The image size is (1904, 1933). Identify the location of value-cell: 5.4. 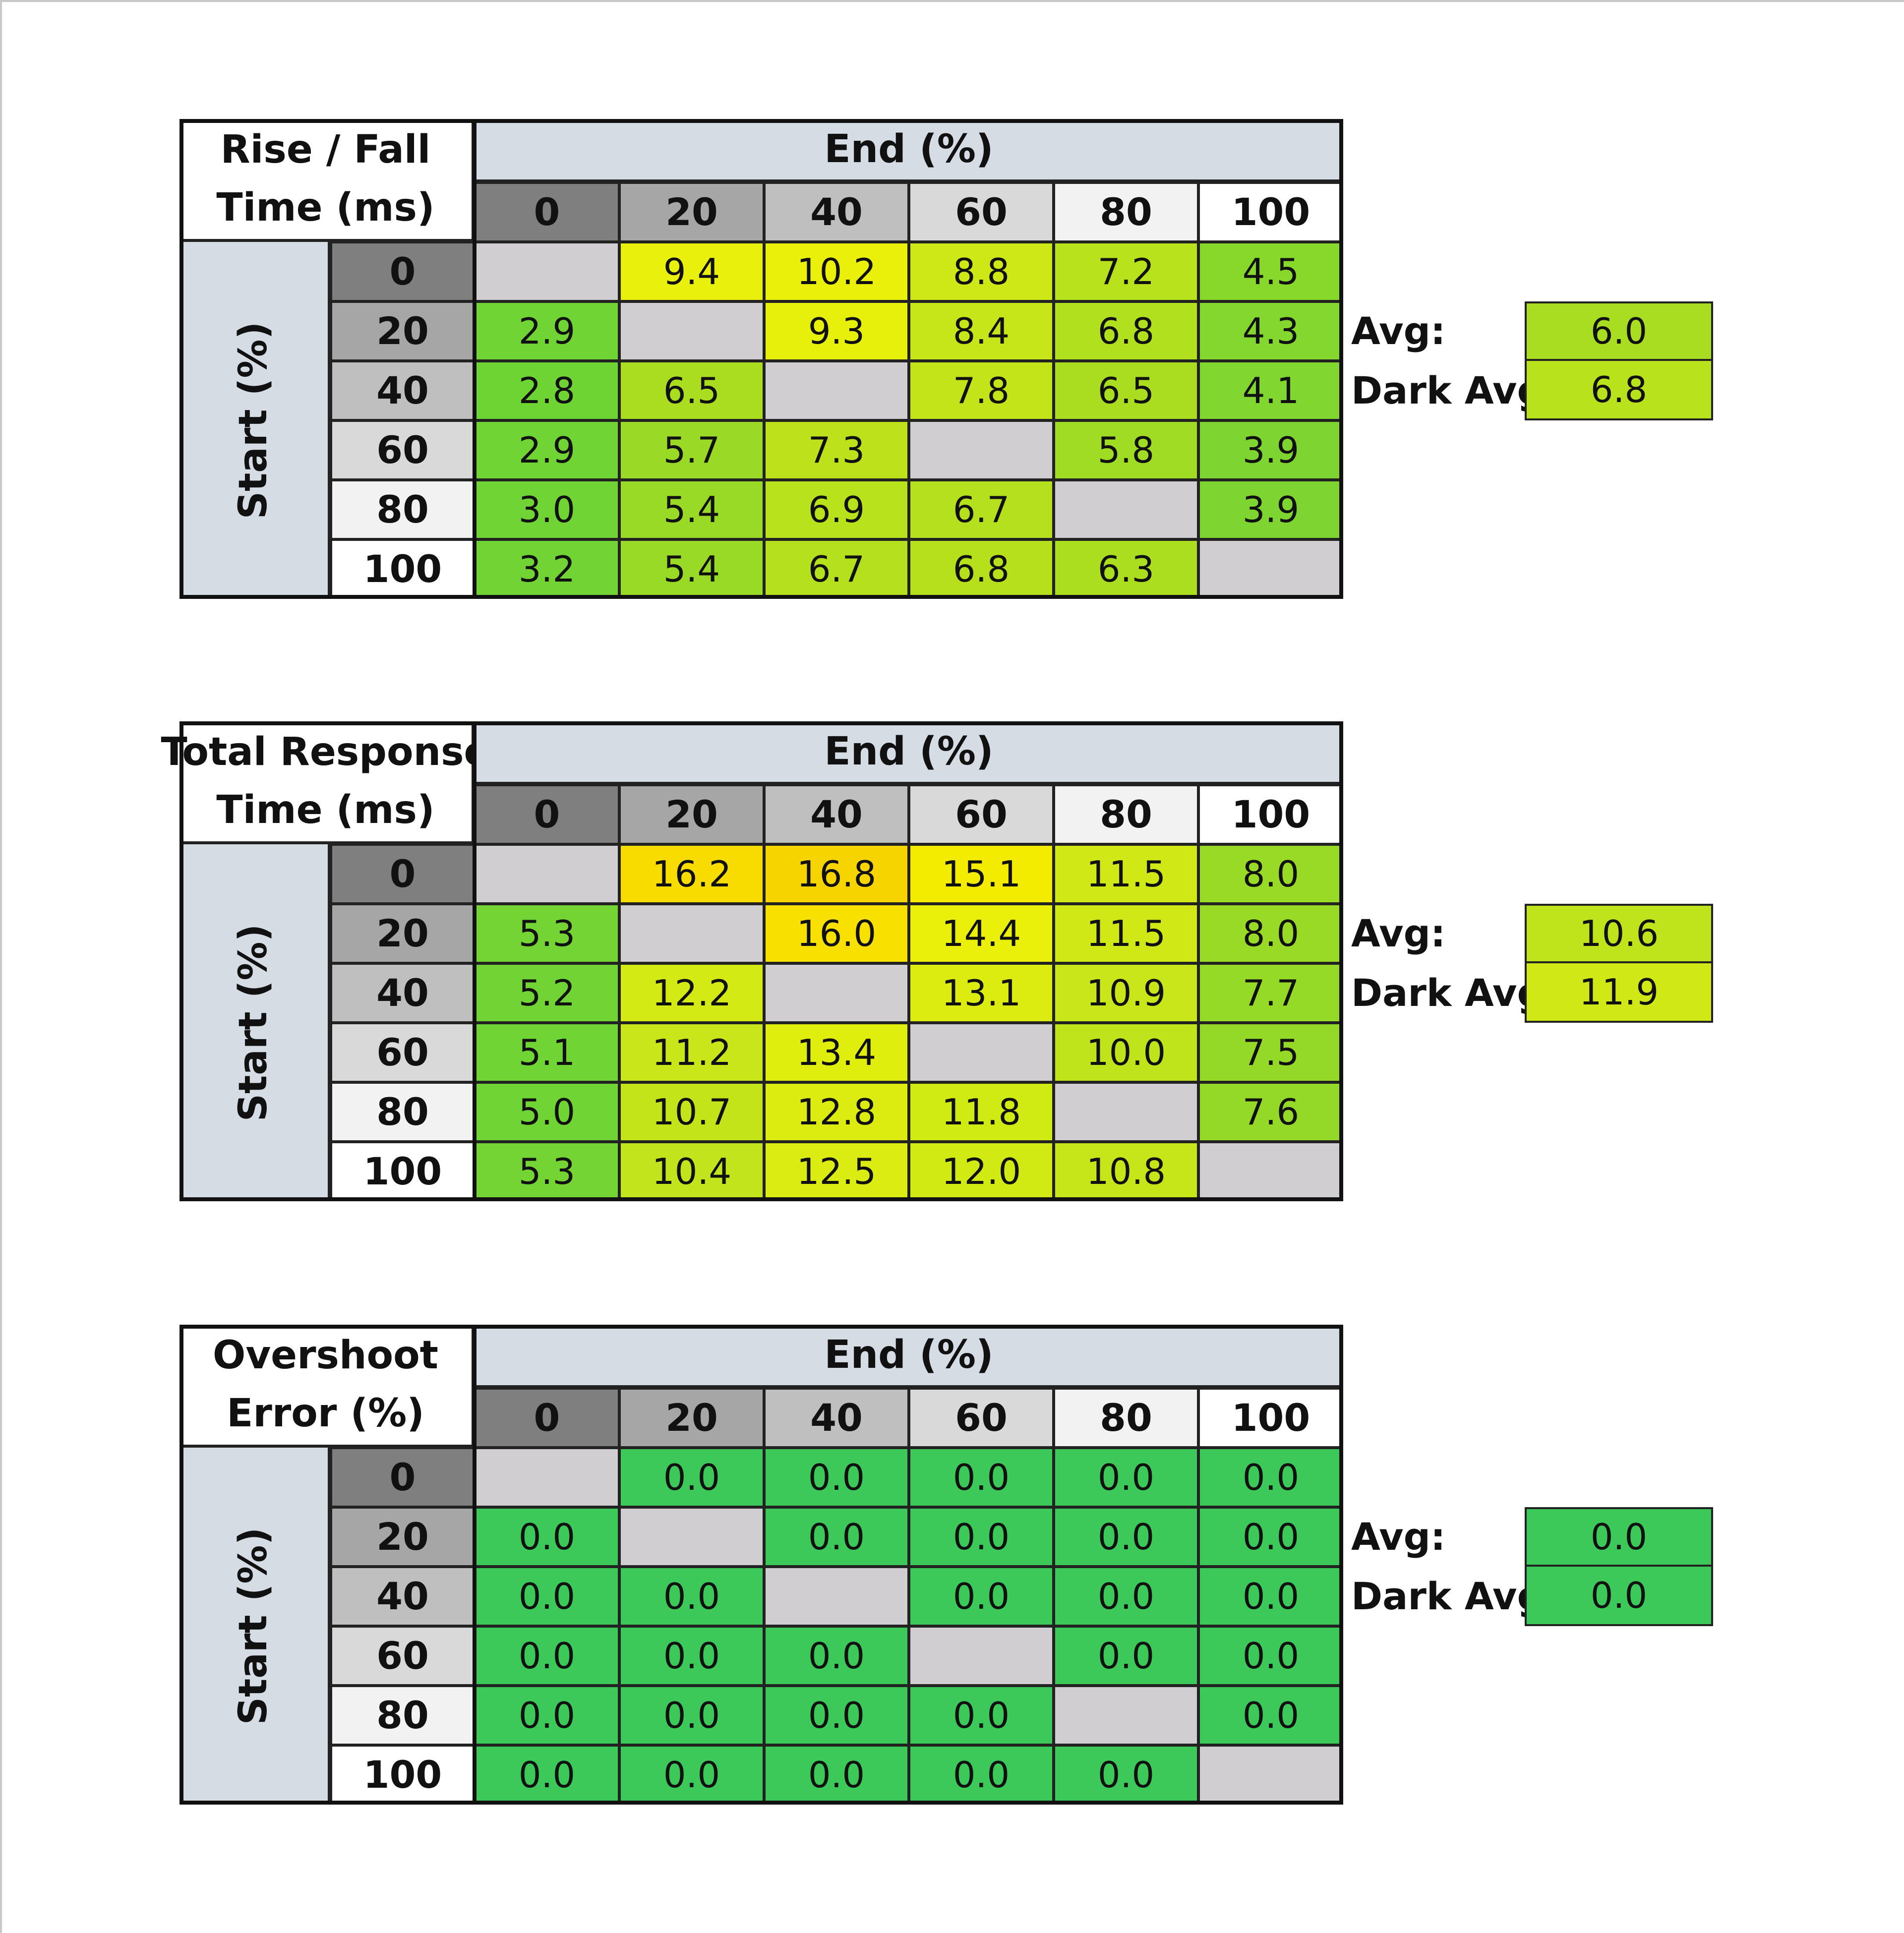
(691, 509).